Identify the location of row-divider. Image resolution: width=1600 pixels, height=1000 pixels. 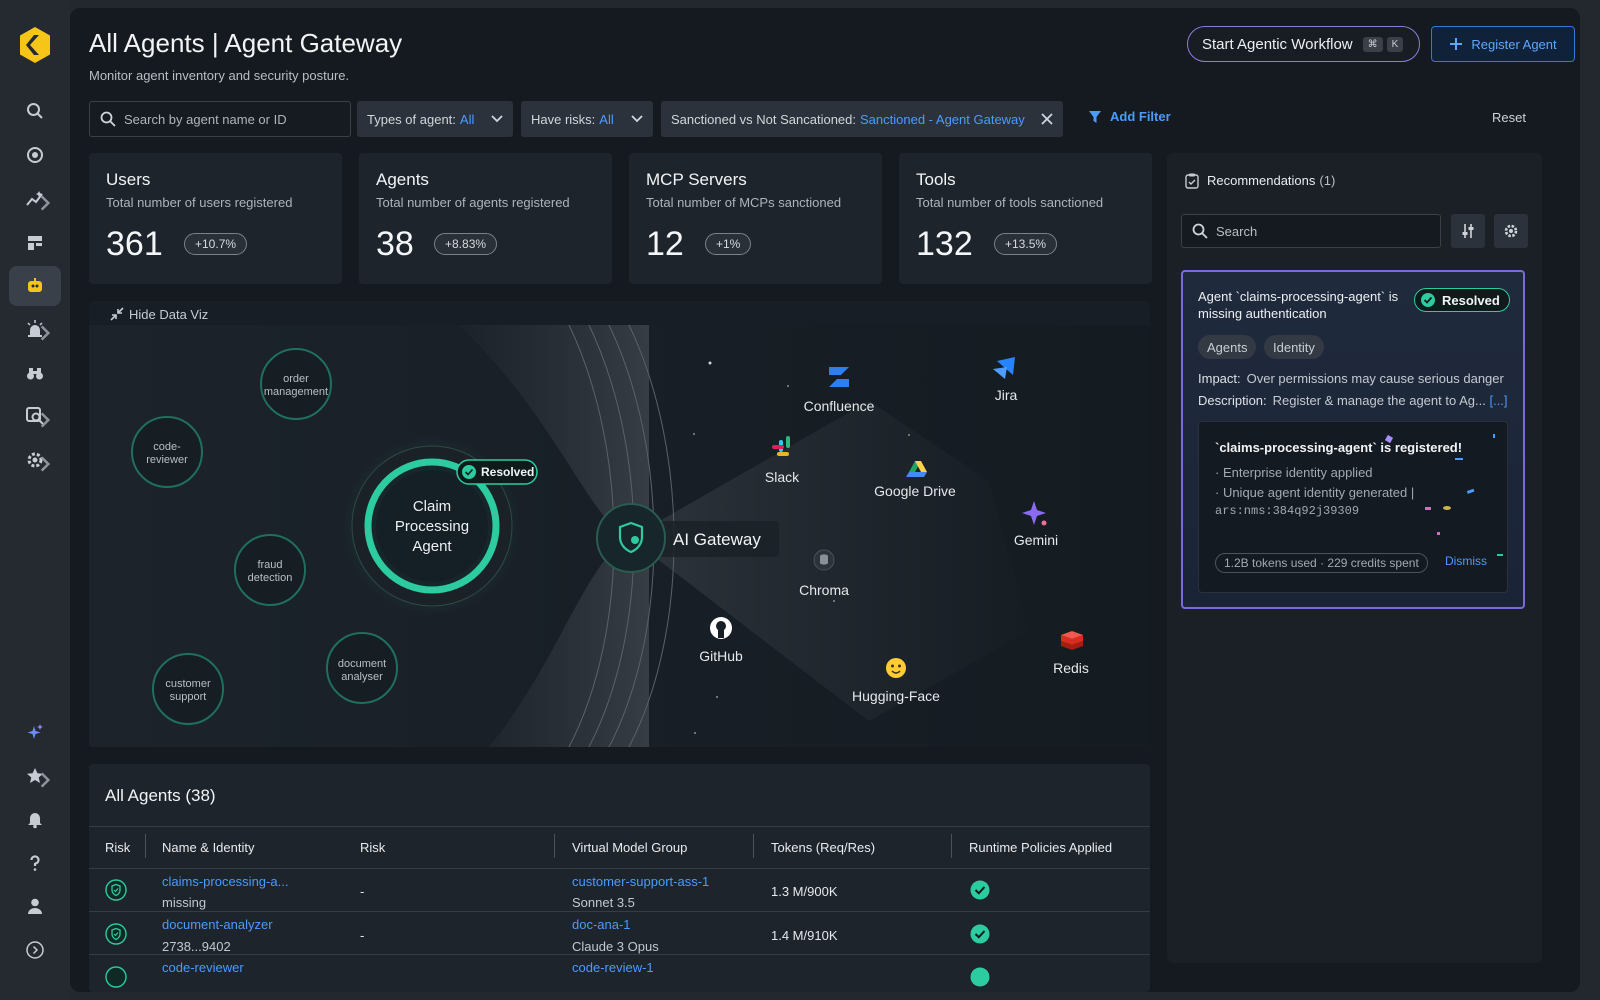
(619, 911).